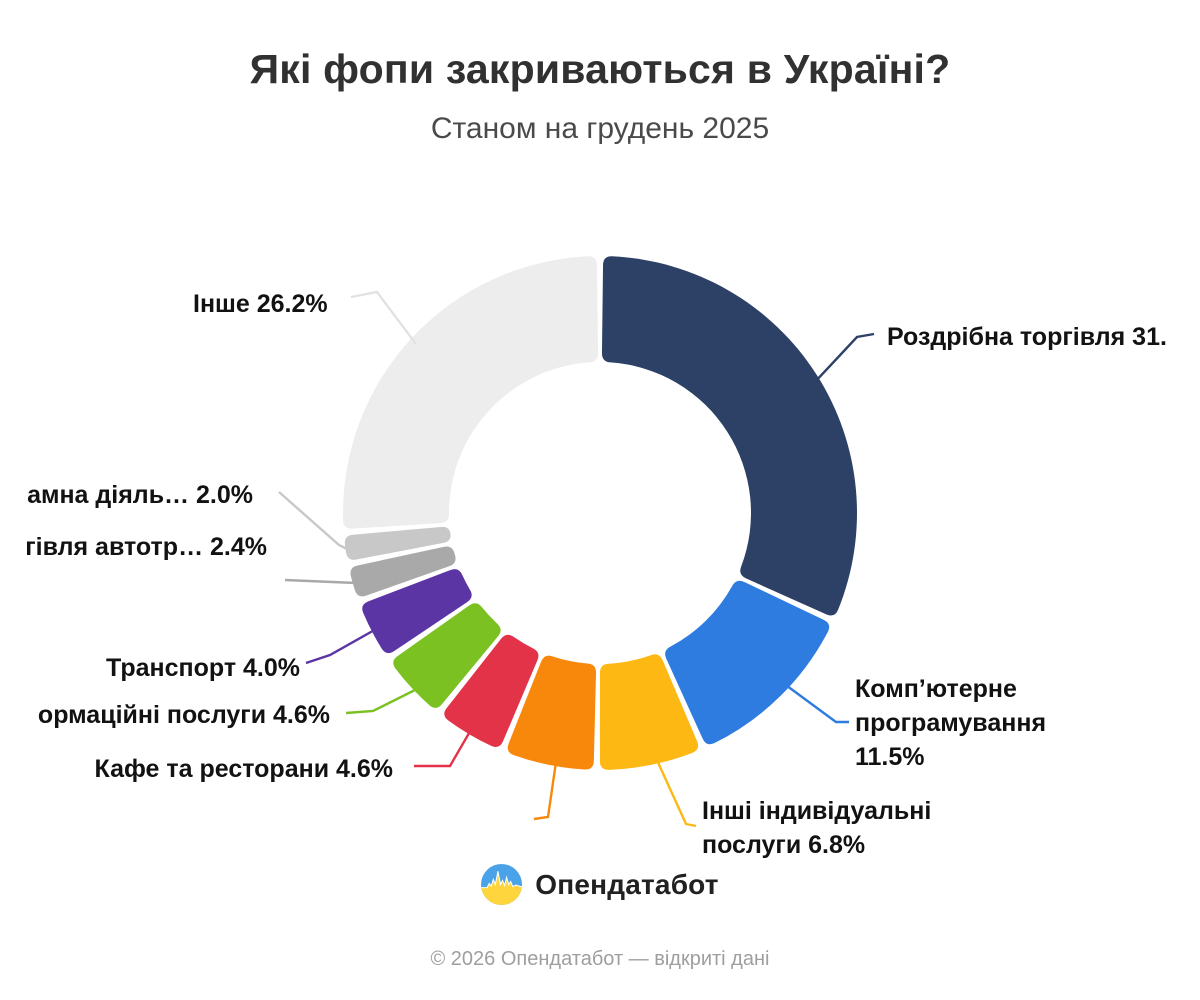 This screenshot has width=1200, height=1000. I want to click on segment-label-inshi-indyvidualni-posluhy: Інші індивідуальні послуги 6.8%, so click(817, 828).